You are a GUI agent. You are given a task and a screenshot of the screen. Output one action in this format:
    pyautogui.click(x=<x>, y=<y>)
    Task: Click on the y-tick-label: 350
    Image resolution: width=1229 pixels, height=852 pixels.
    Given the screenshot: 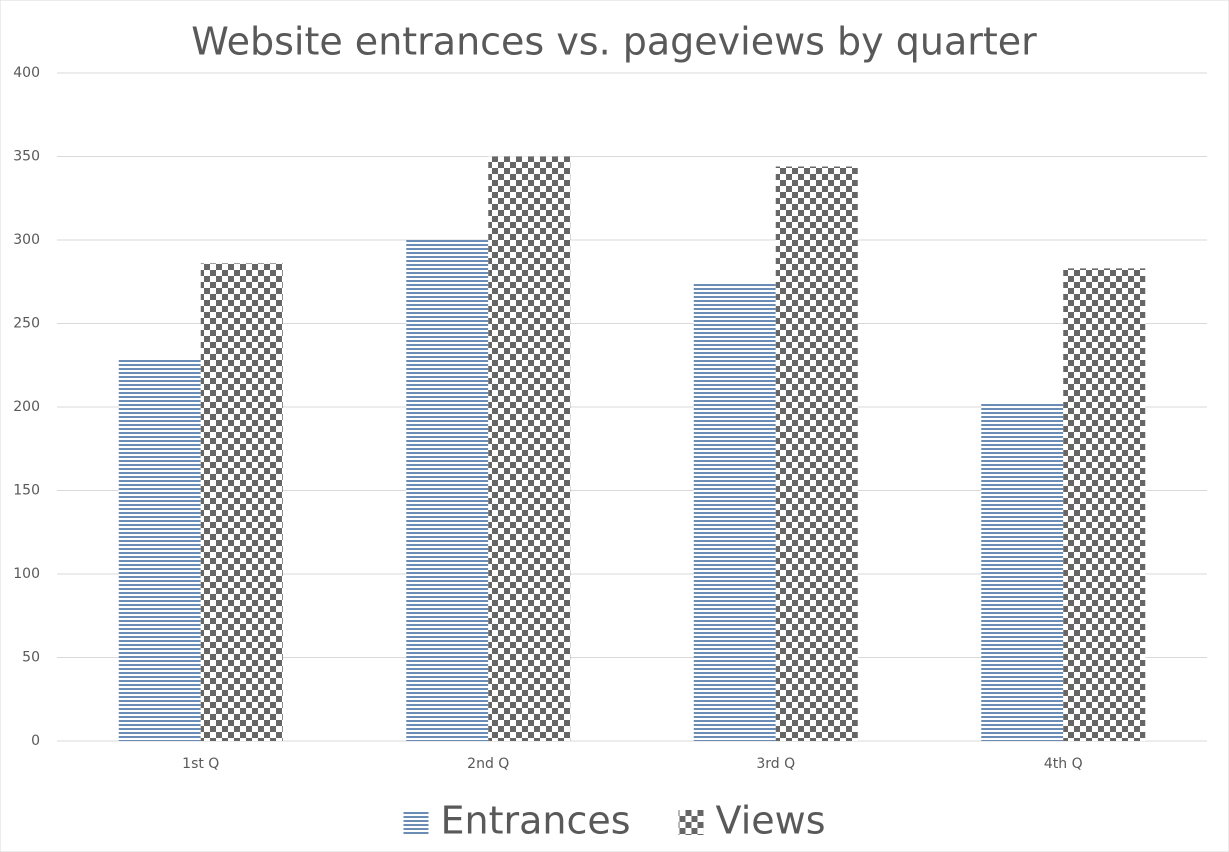 What is the action you would take?
    pyautogui.click(x=26, y=157)
    